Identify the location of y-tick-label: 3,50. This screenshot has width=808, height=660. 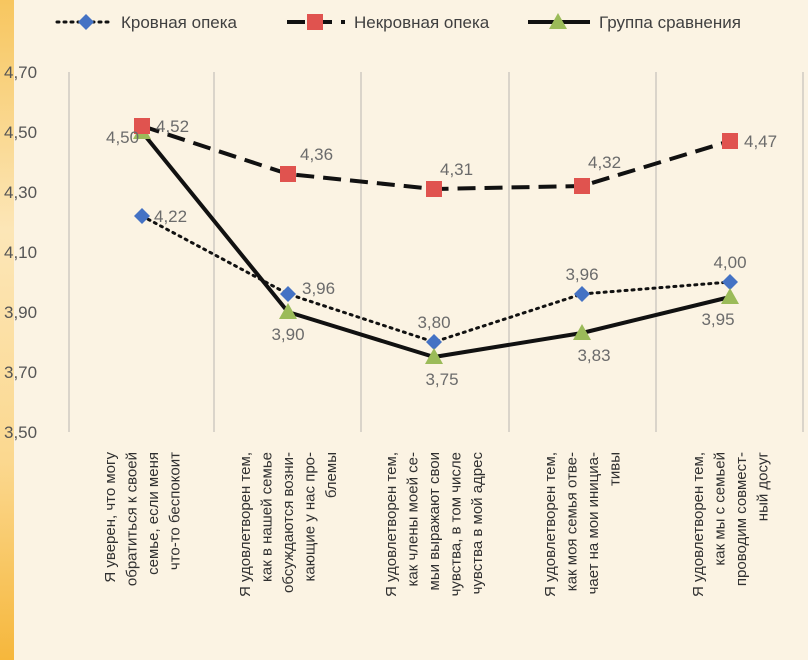
(20, 432).